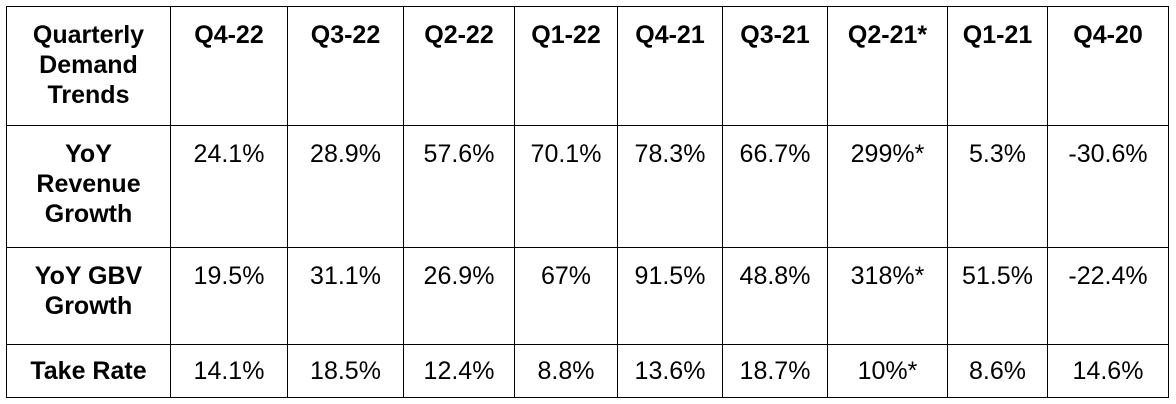  I want to click on column-header: Q4-21, so click(670, 66).